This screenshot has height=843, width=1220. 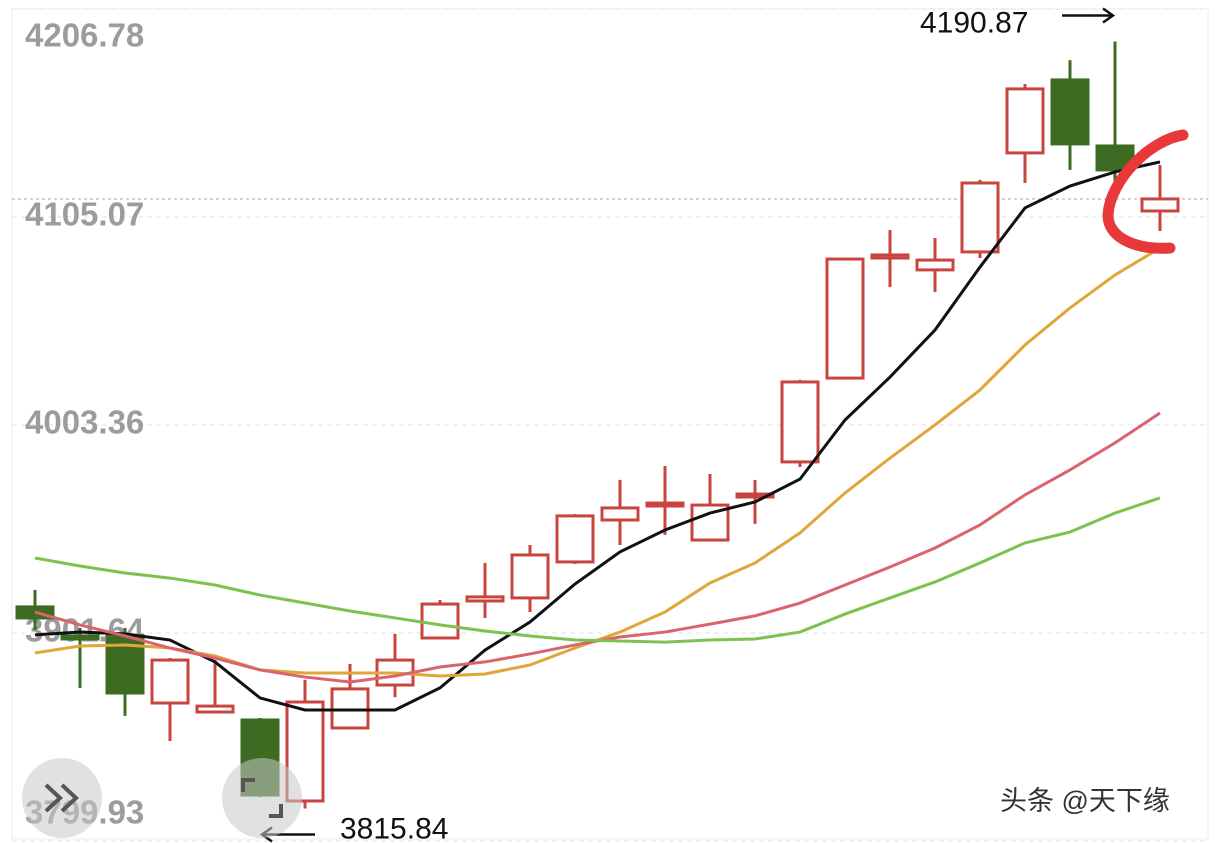 I want to click on watermark: 头条 @天下缘, so click(x=1085, y=801).